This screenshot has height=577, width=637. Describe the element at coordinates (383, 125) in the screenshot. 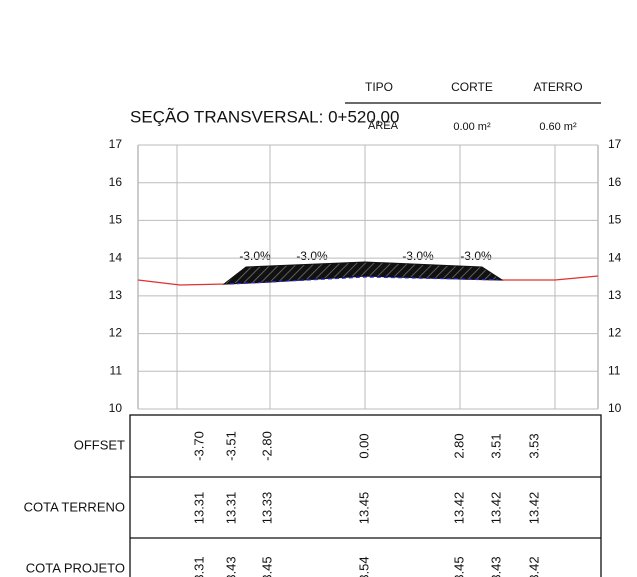

I see `area-label: ÁREA` at that location.